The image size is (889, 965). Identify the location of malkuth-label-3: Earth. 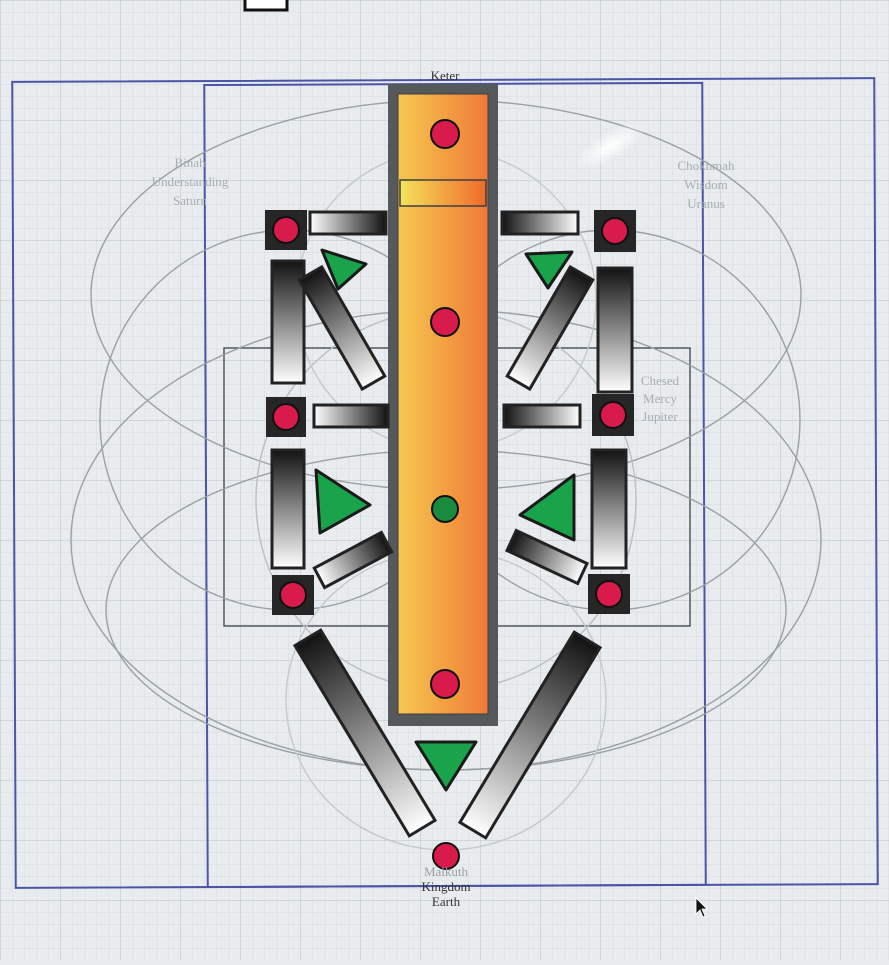
(446, 901).